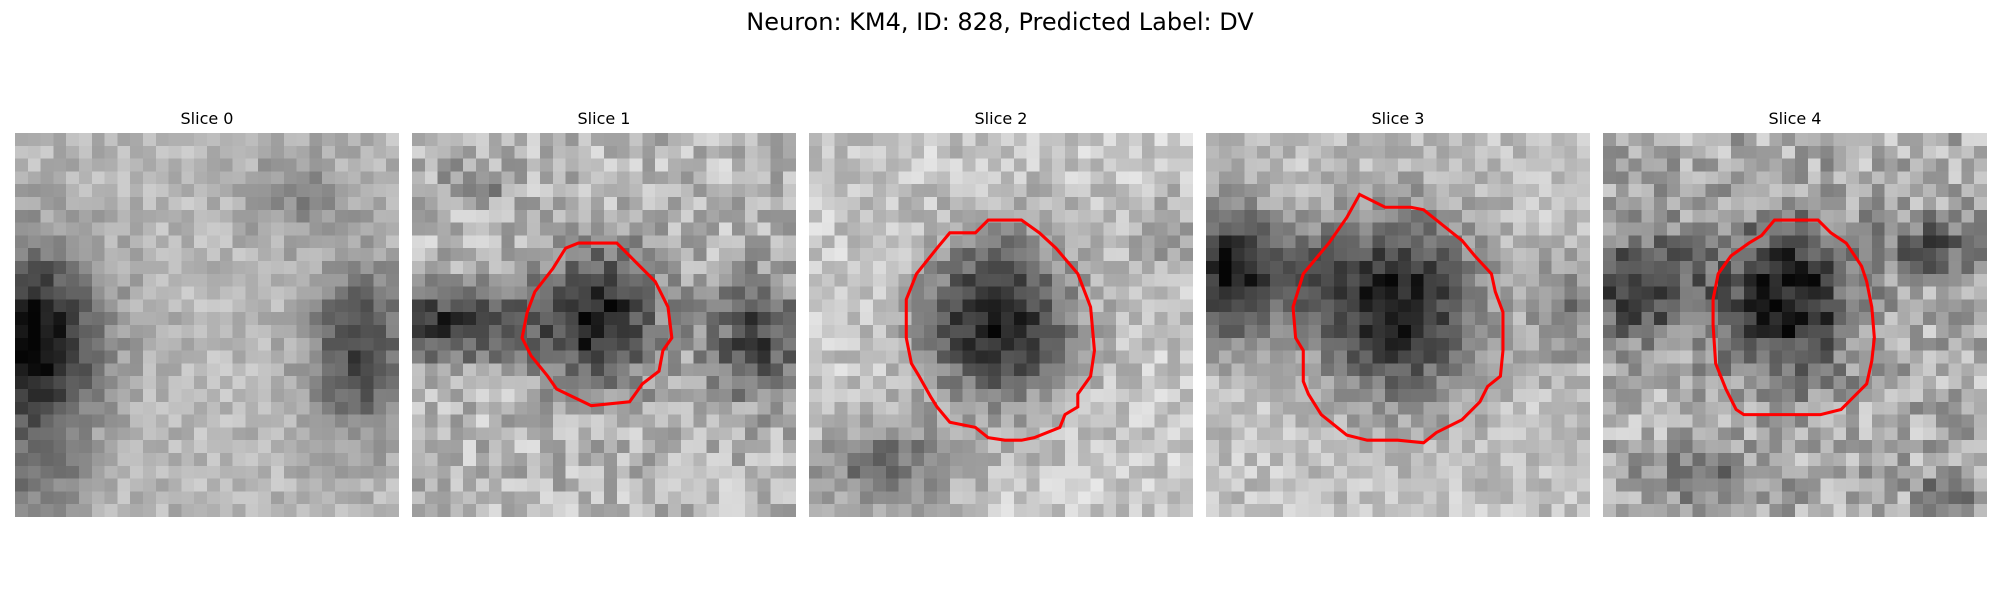  Describe the element at coordinates (1398, 118) in the screenshot. I see `slice-title-3: Slice 3` at that location.